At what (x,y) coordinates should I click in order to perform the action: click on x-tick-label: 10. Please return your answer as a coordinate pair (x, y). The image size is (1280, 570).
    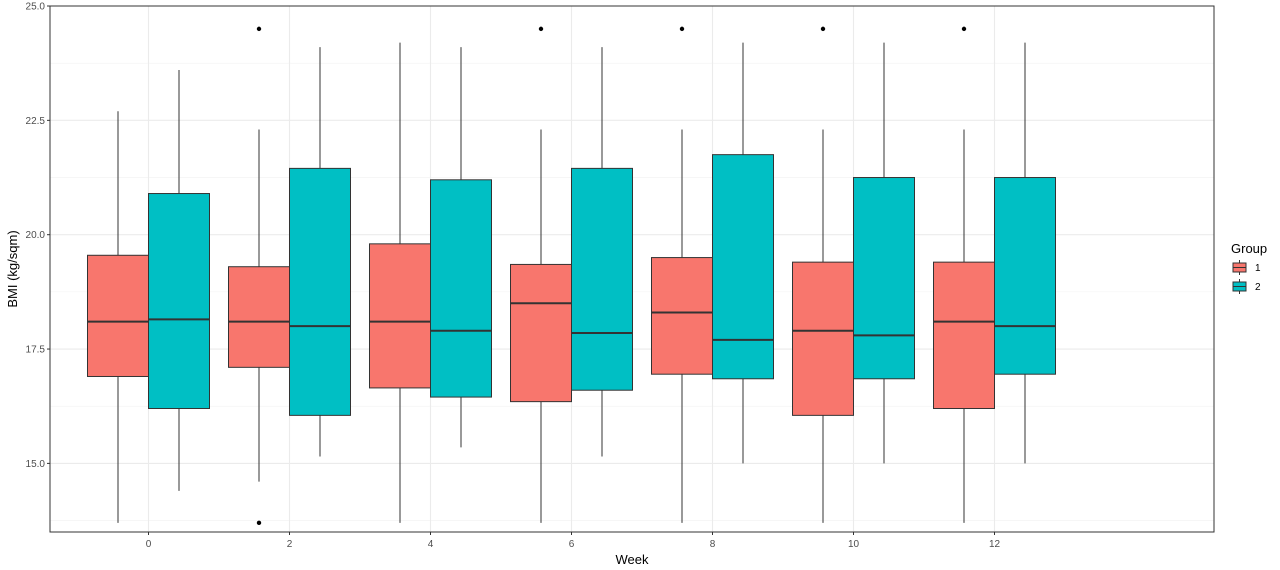
    Looking at the image, I should click on (854, 544).